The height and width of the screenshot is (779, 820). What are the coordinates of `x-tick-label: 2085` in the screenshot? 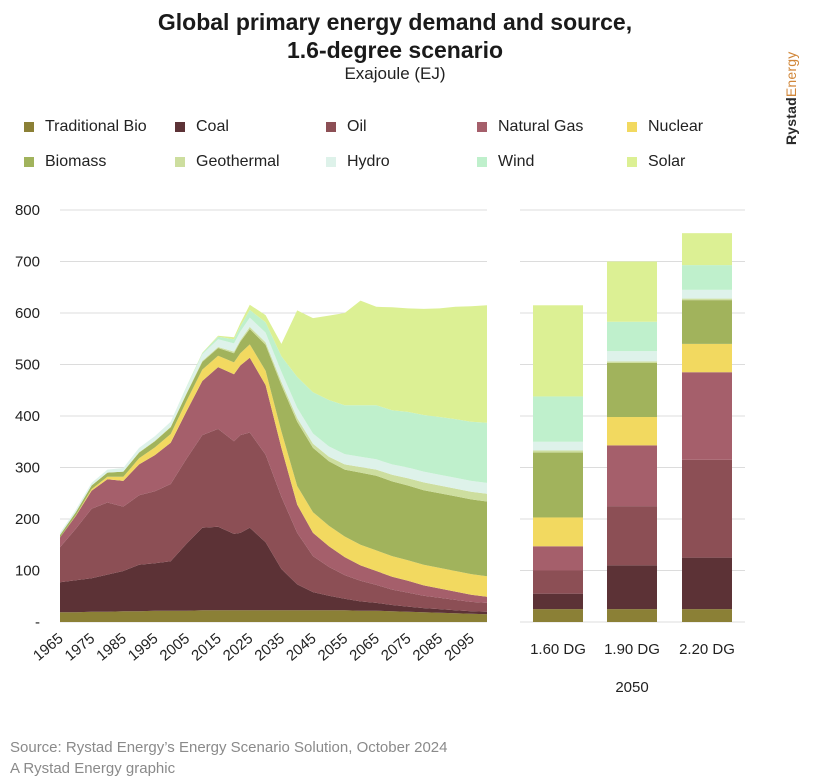 It's located at (428, 647).